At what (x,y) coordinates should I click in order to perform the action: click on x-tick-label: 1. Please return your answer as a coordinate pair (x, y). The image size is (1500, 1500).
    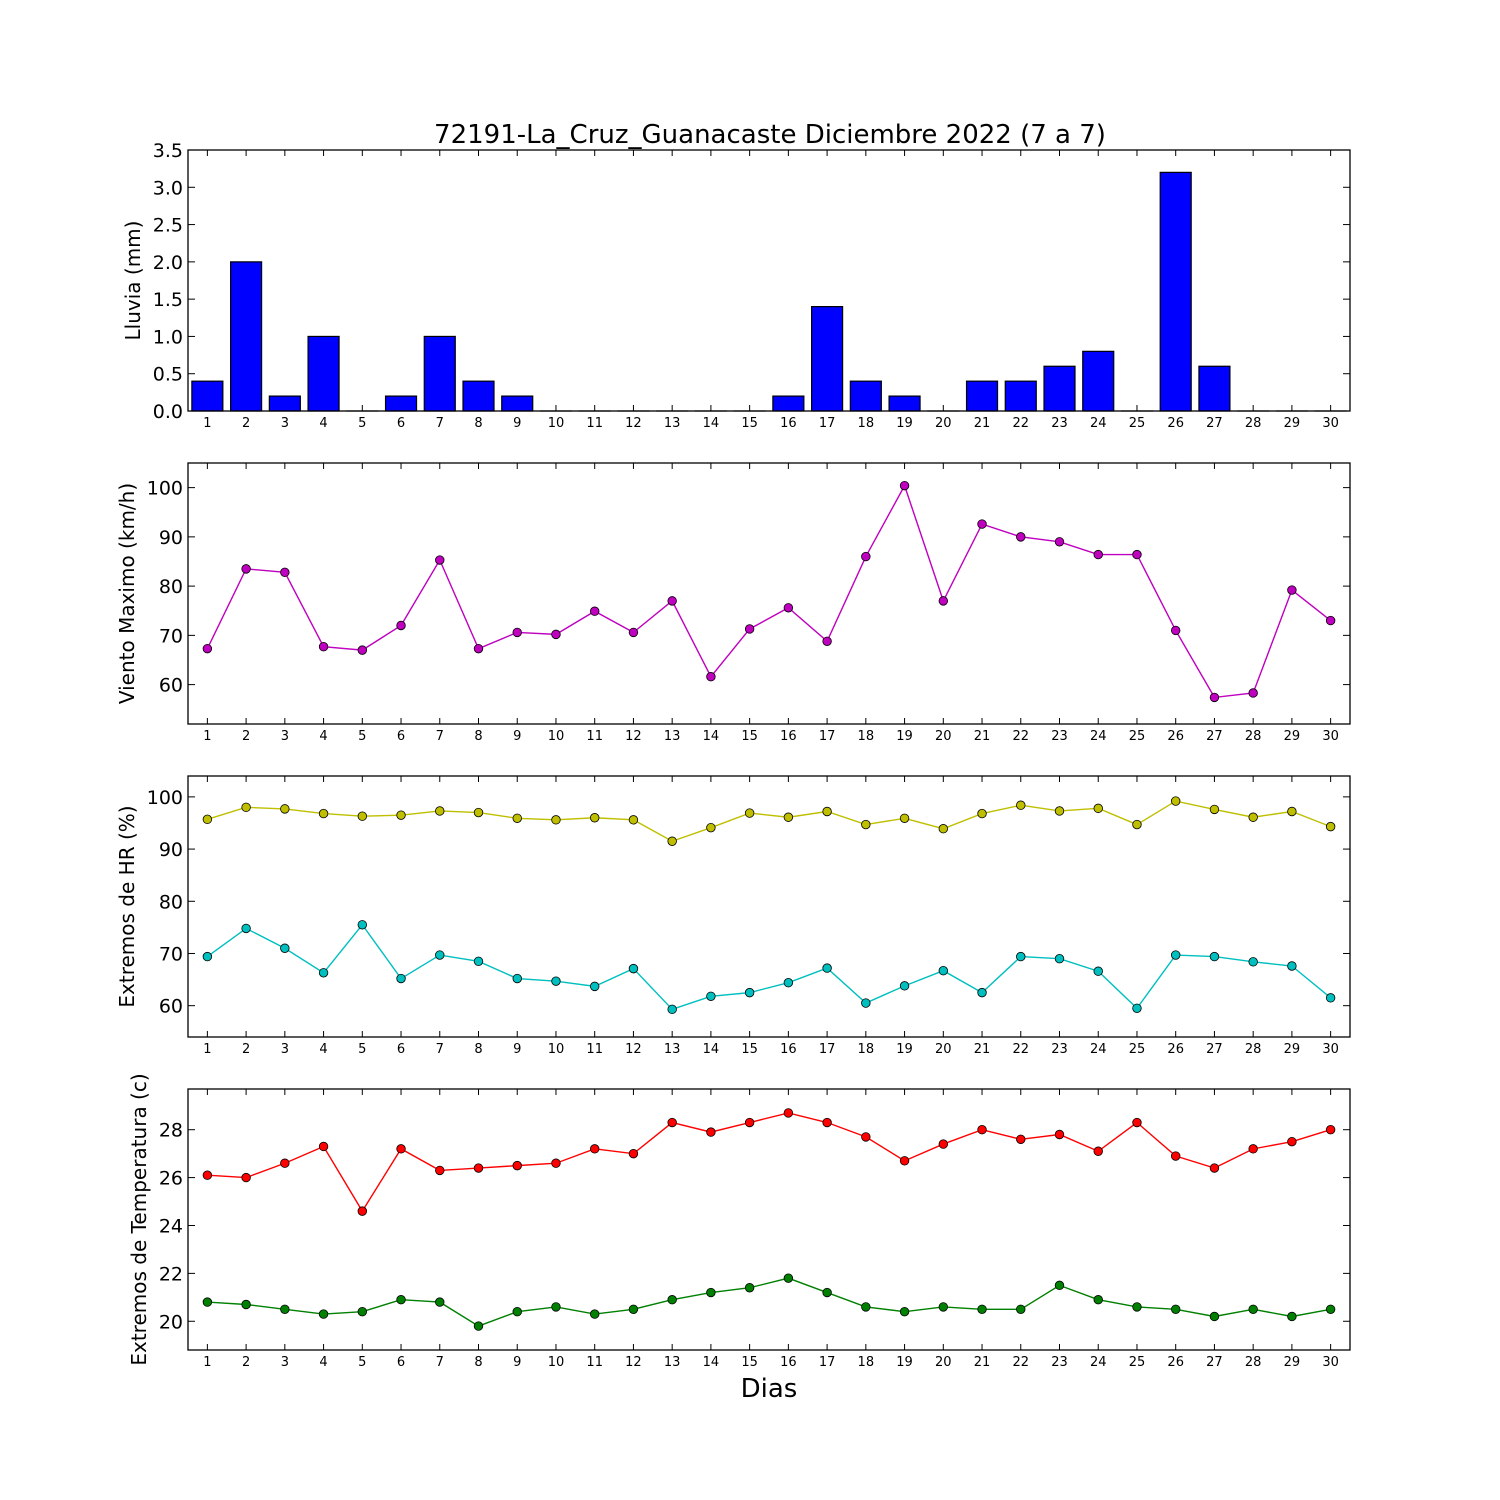
    Looking at the image, I should click on (207, 1049).